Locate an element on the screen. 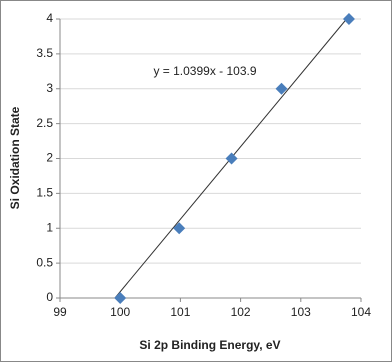 Image resolution: width=392 pixels, height=362 pixels. x-tick-label: 103 is located at coordinates (301, 312).